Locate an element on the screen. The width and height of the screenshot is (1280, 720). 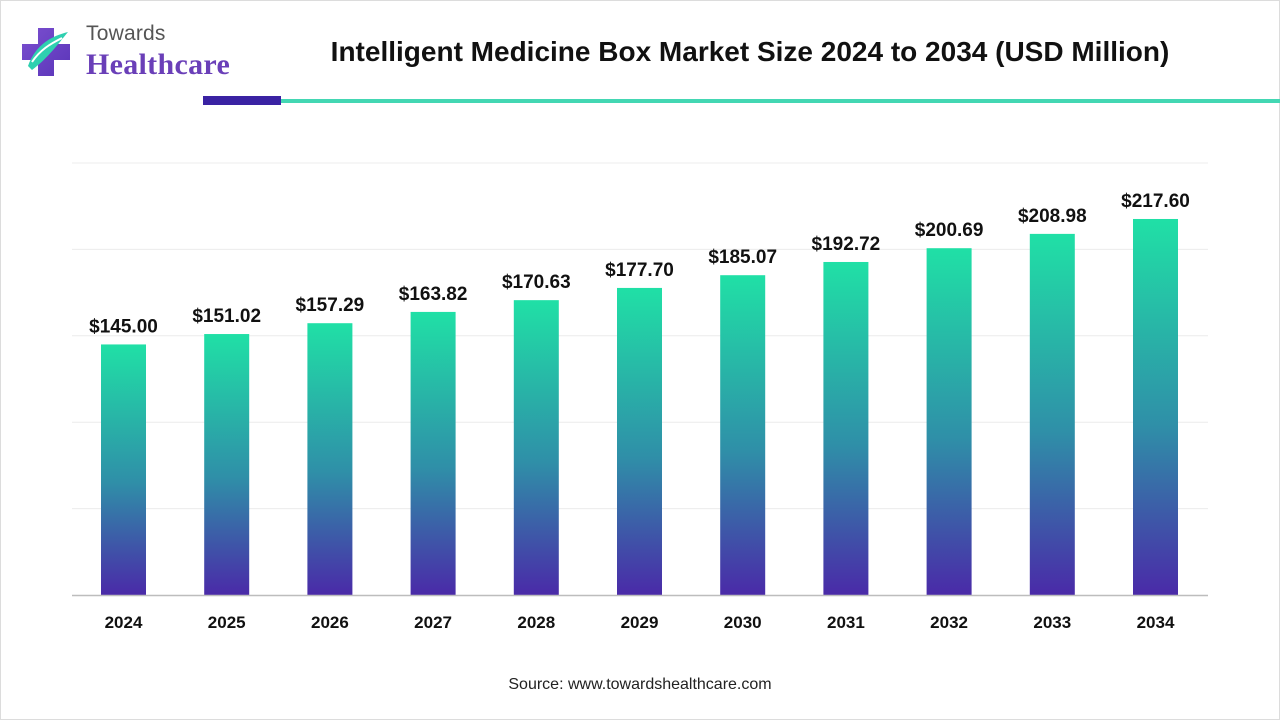
x-tick-label-2028: 2028 is located at coordinates (536, 622).